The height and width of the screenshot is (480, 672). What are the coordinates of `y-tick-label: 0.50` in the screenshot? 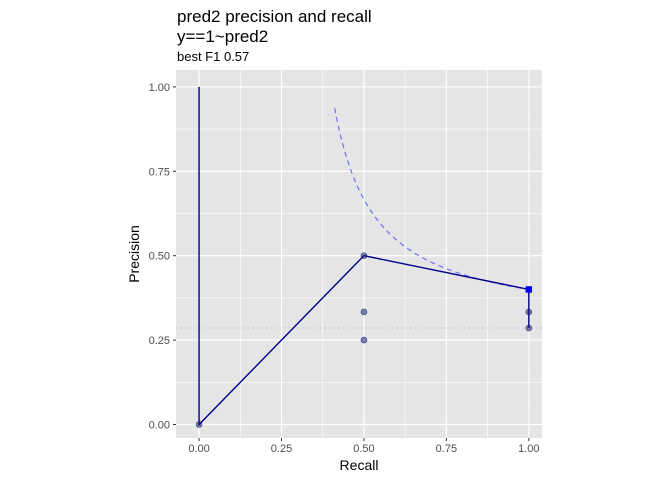 It's located at (159, 257).